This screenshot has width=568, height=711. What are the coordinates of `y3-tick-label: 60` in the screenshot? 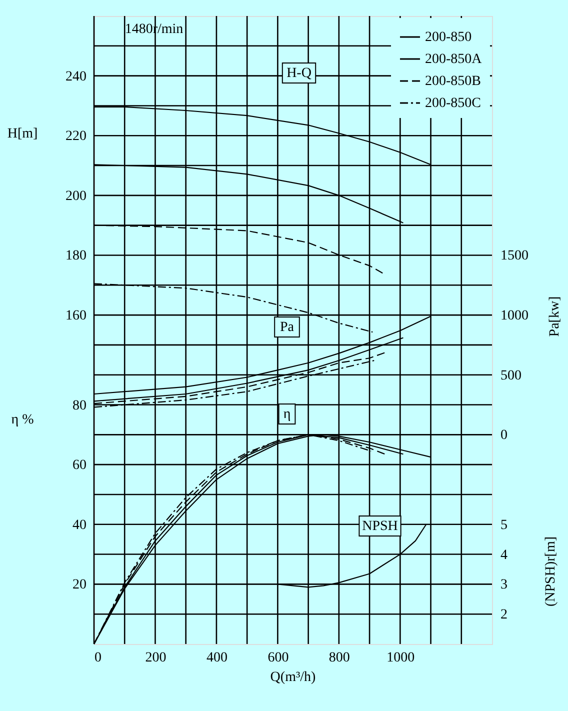 It's located at (79, 466).